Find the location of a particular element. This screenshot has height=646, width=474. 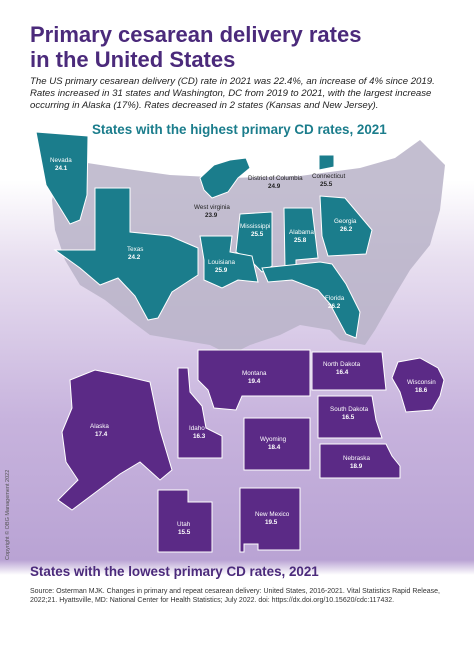

state-shape-south-dakota is located at coordinates (350, 417).